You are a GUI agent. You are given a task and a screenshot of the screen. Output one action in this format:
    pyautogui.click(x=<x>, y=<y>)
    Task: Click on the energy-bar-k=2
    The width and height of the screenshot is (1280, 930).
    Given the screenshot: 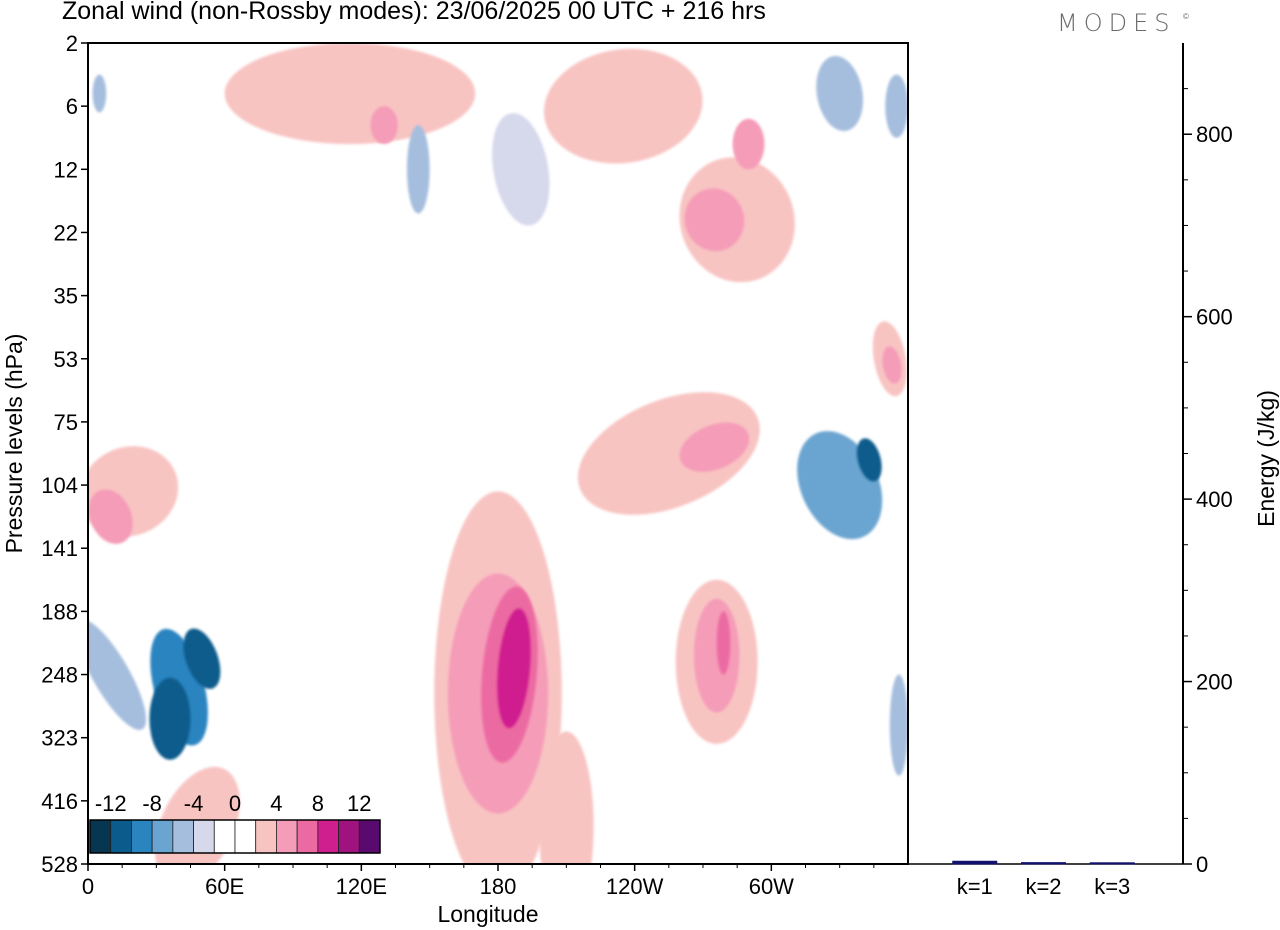 What is the action you would take?
    pyautogui.click(x=1043, y=863)
    